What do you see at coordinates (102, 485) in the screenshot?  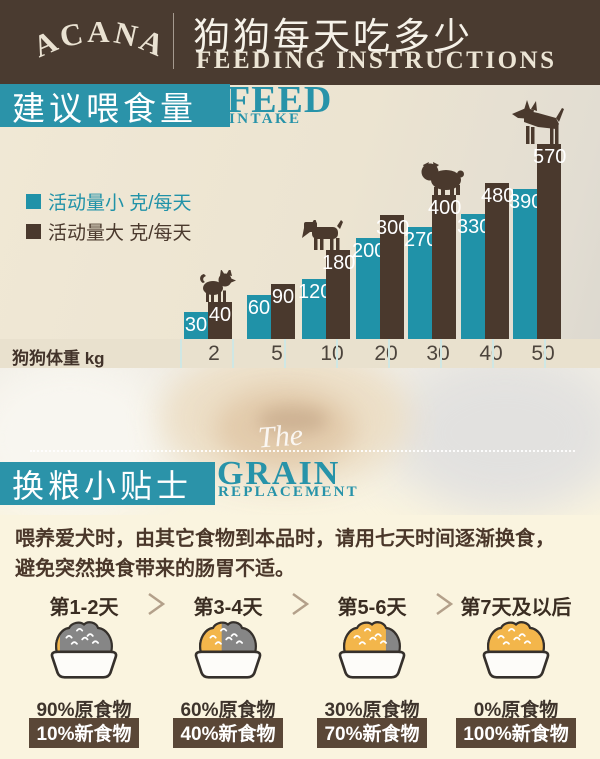 I see `grain-banner-label: 换粮小贴士` at bounding box center [102, 485].